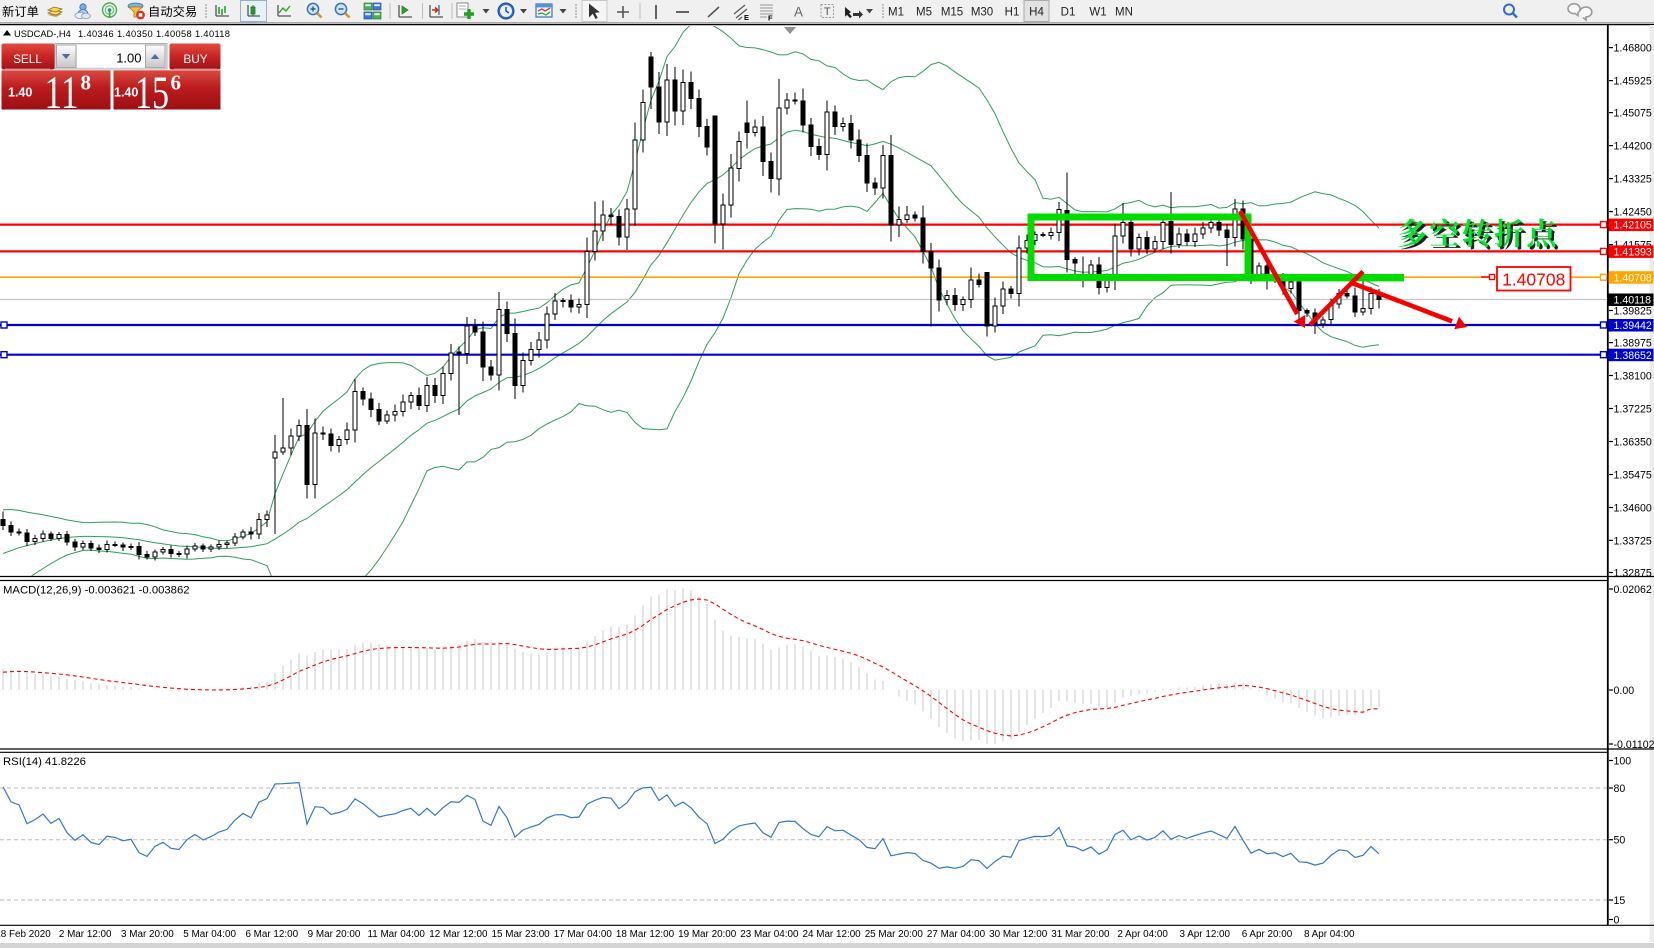  I want to click on svg-text: 1.39825, so click(1633, 311).